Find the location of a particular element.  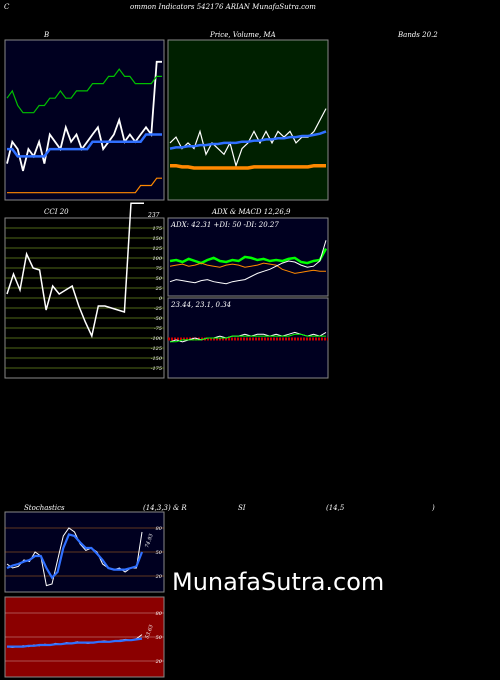

cci-tick-label: 50 is located at coordinates (159, 279).